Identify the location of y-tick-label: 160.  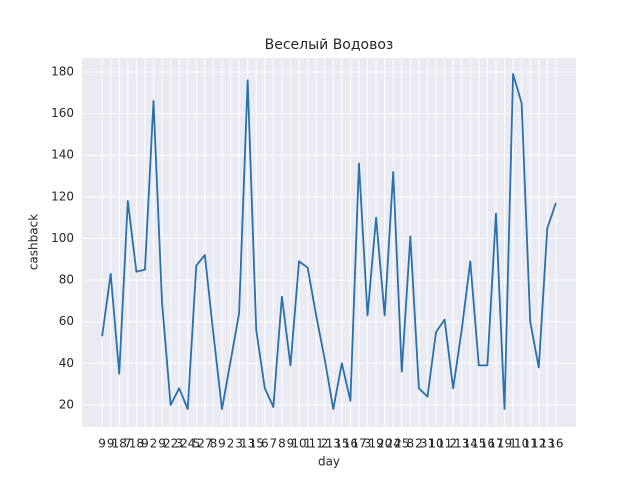
(62, 113).